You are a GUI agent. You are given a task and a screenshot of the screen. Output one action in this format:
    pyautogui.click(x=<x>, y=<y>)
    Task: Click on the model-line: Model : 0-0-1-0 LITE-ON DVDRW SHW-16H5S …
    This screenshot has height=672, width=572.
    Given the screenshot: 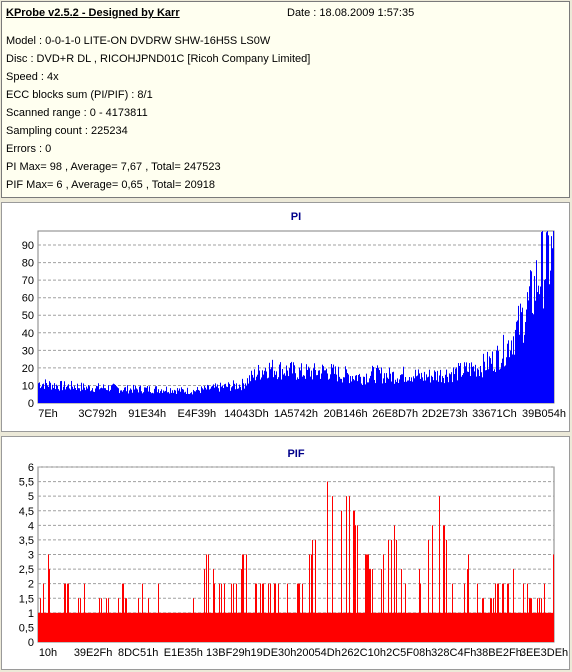 What is the action you would take?
    pyautogui.click(x=138, y=41)
    